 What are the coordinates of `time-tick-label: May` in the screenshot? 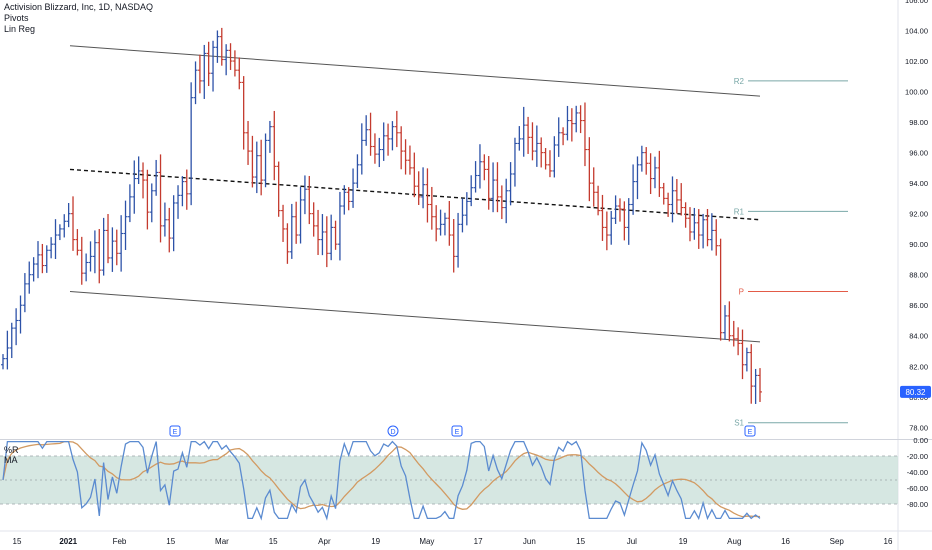 It's located at (426, 541).